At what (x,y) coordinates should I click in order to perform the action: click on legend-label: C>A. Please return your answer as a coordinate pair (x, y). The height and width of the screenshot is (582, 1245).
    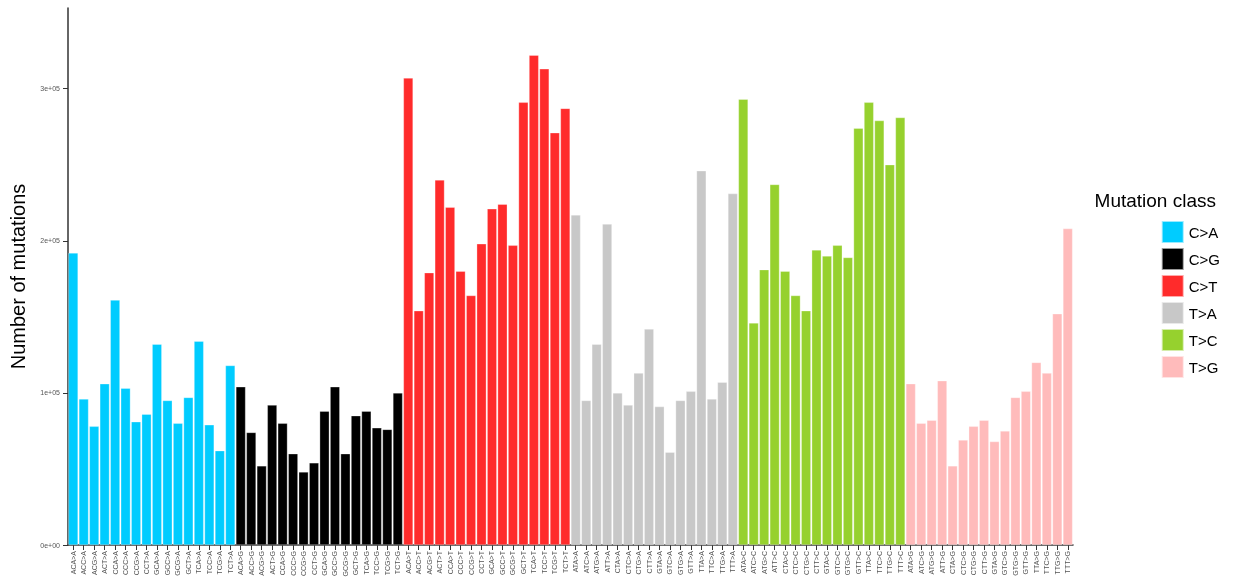
    Looking at the image, I should click on (1203, 232).